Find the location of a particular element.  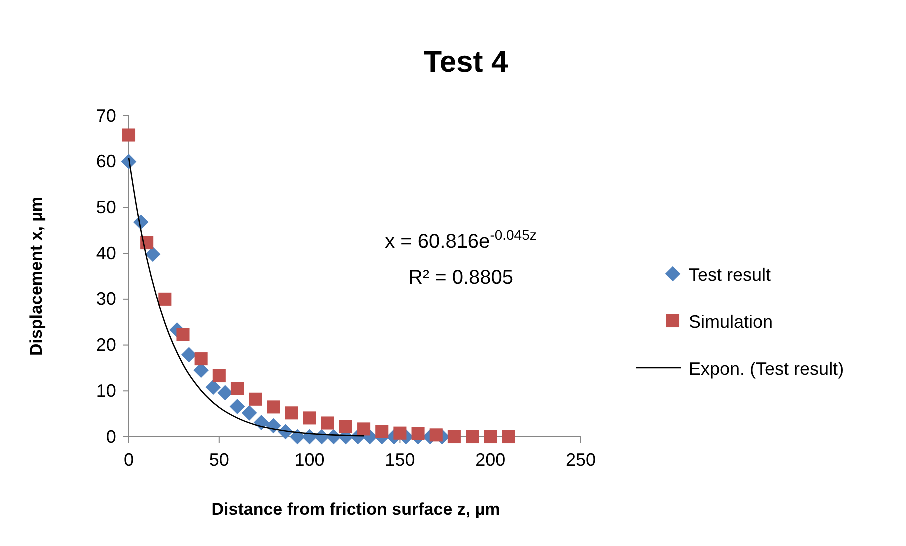

y-tick-label: 10 is located at coordinates (106, 390).